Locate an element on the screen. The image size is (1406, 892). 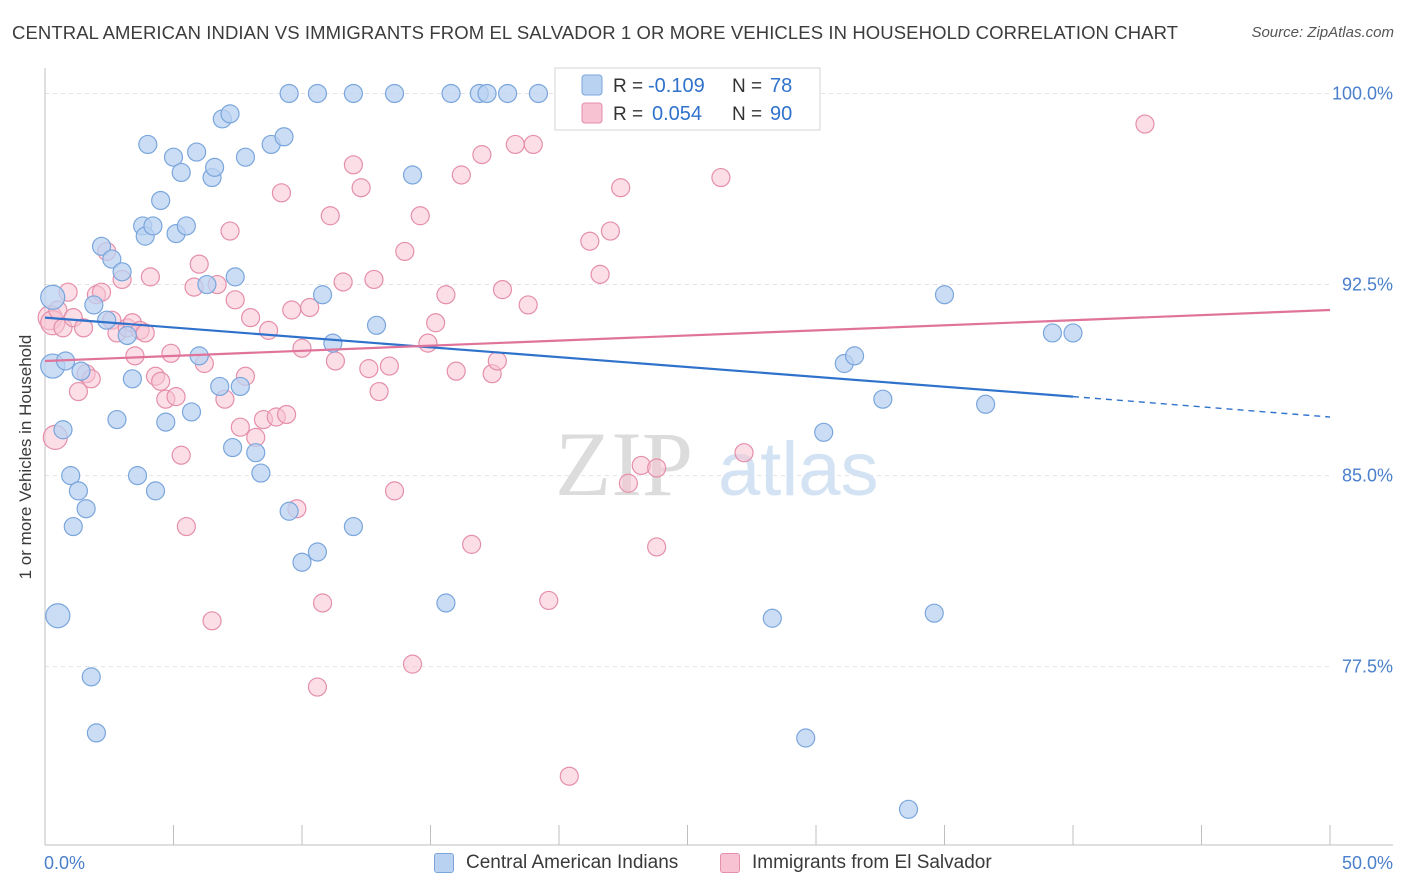
legend-label-immigrants-el-salvador: Immigrants from El Salvador is located at coordinates (872, 862).